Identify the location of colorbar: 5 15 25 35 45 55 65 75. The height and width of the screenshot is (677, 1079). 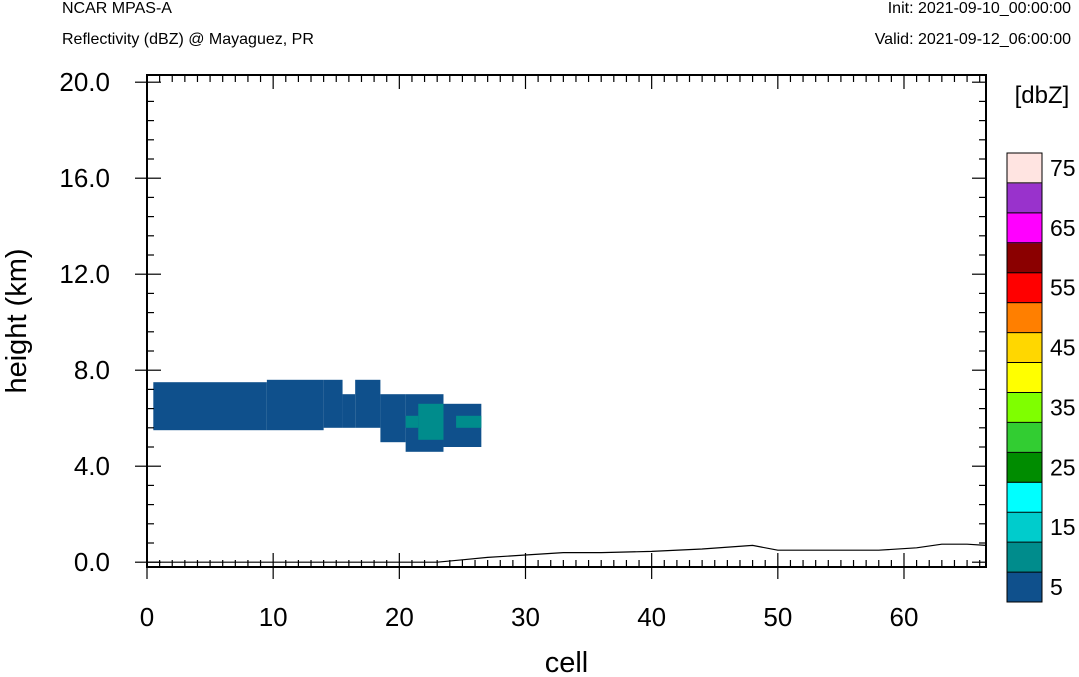
(1041, 377).